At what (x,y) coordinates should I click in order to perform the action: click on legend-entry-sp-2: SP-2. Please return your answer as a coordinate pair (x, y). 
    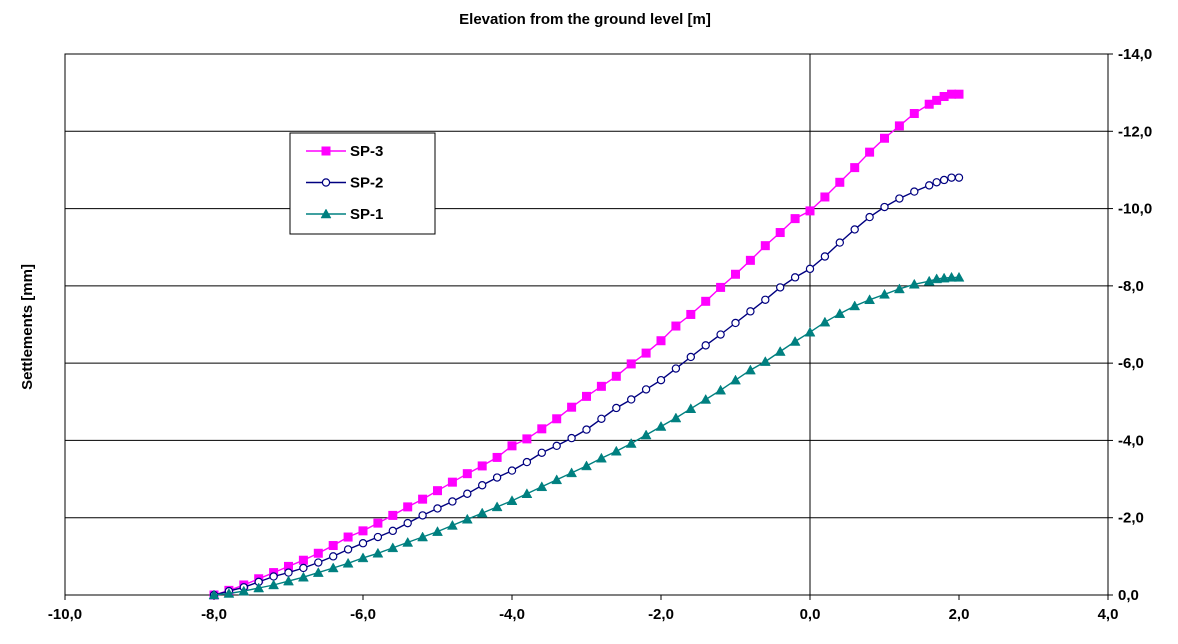
    Looking at the image, I should click on (344, 183).